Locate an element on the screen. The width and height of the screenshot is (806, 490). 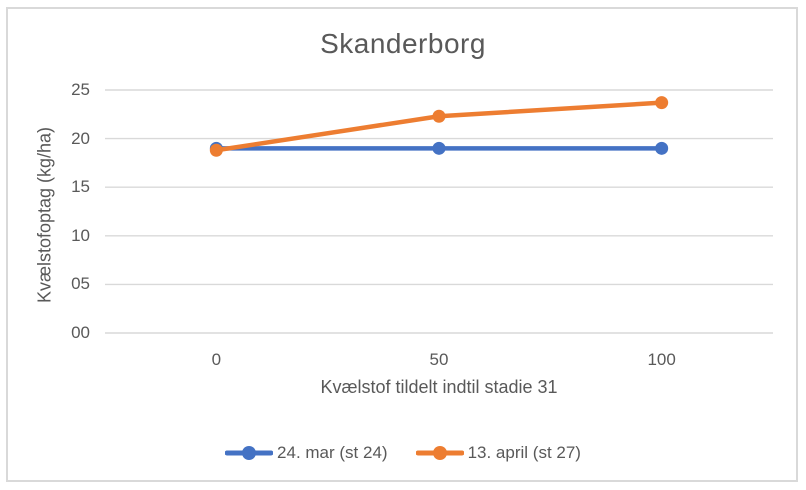
legend-item: 24. mar (st 24) is located at coordinates (306, 453).